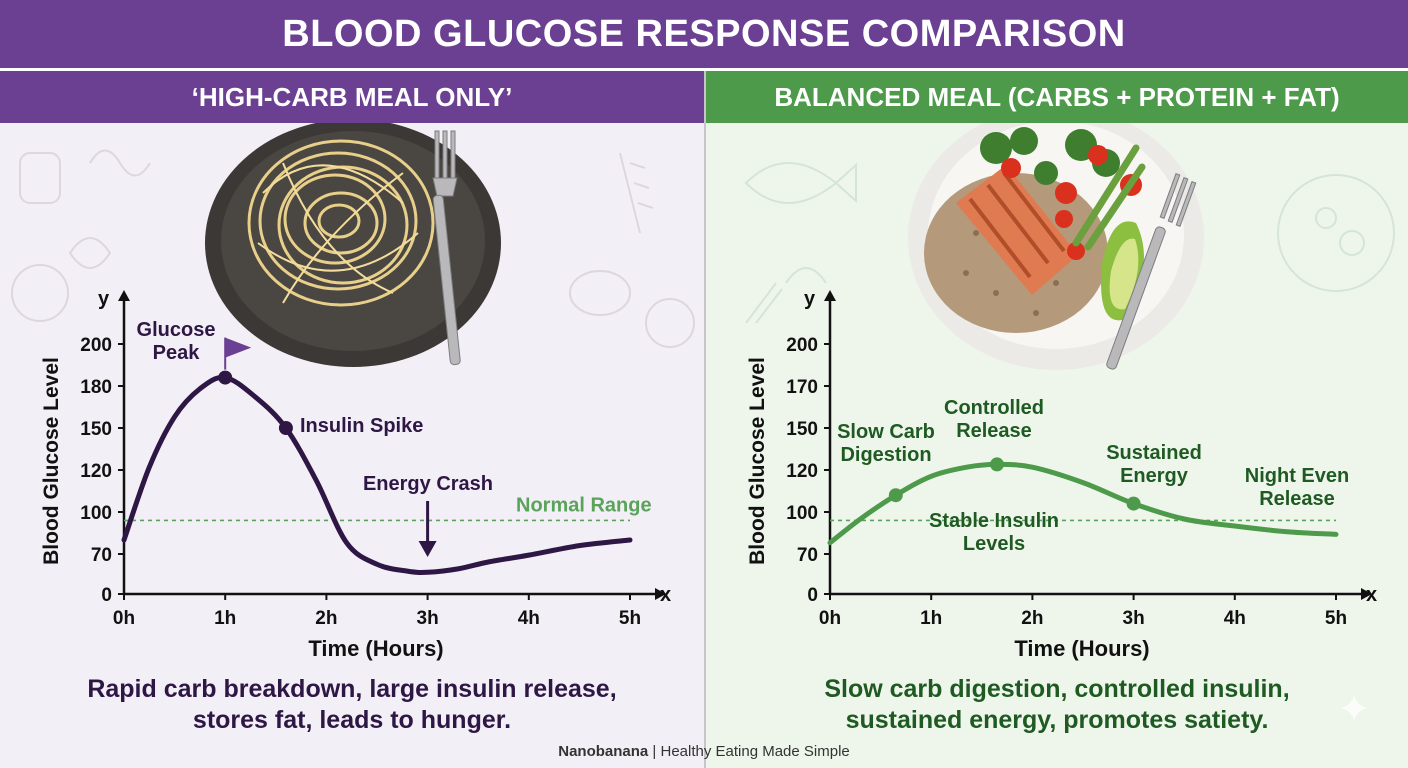 The width and height of the screenshot is (1408, 768). I want to click on high-carb-panel-title: ‘HIGH-CARB MEAL ONLY’, so click(352, 96).